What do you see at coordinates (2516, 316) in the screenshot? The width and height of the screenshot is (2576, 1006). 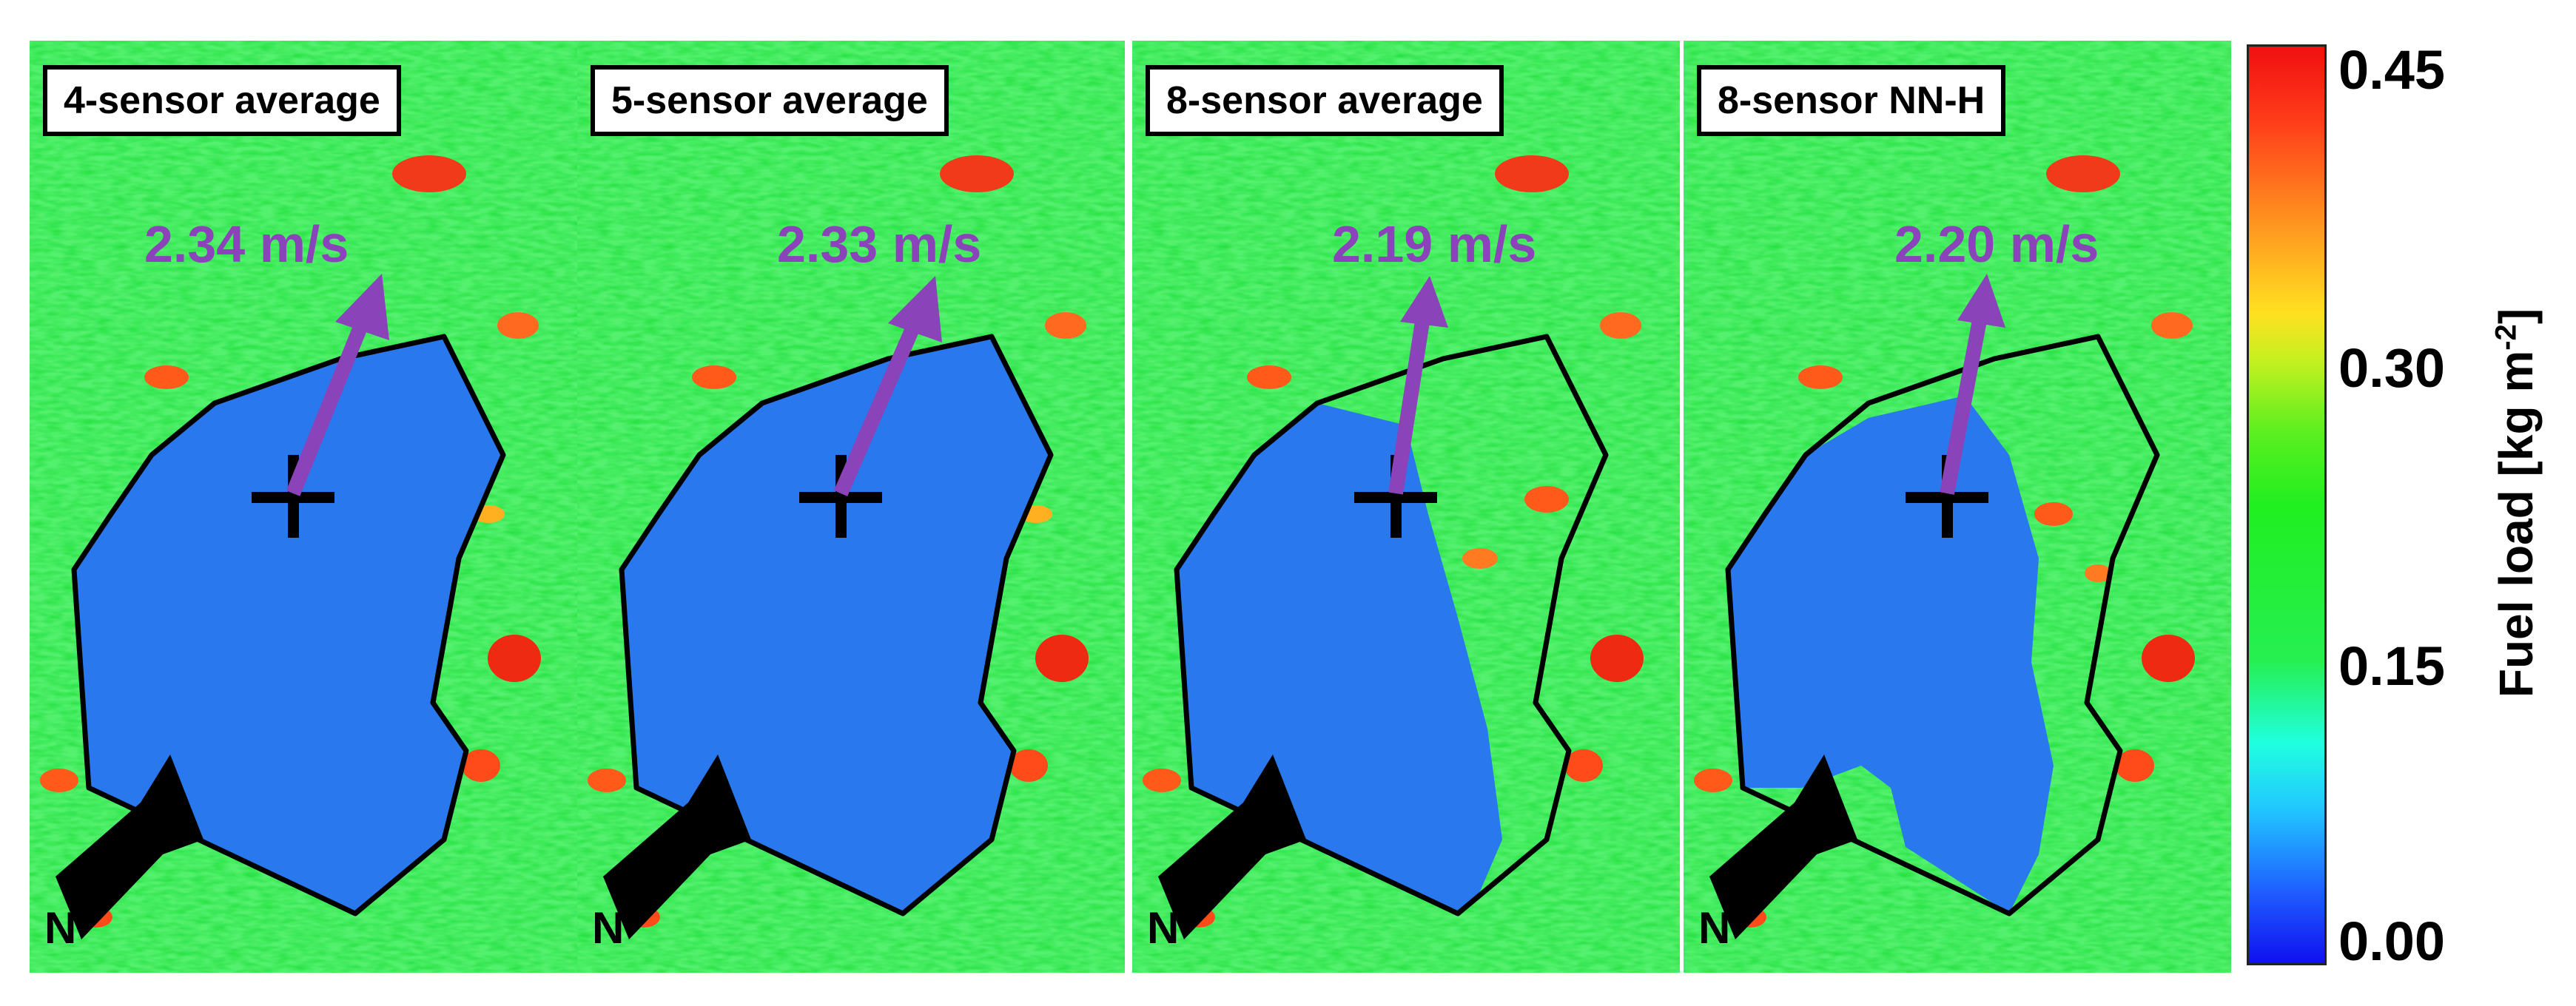 I see `colorbar-title-end: ]` at bounding box center [2516, 316].